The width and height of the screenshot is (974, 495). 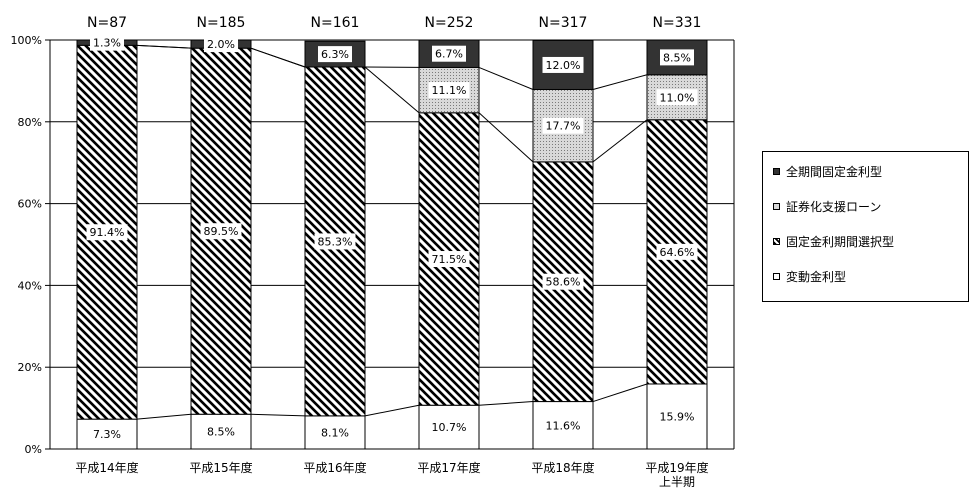 What do you see at coordinates (335, 23) in the screenshot?
I see `n-label-2: N=161` at bounding box center [335, 23].